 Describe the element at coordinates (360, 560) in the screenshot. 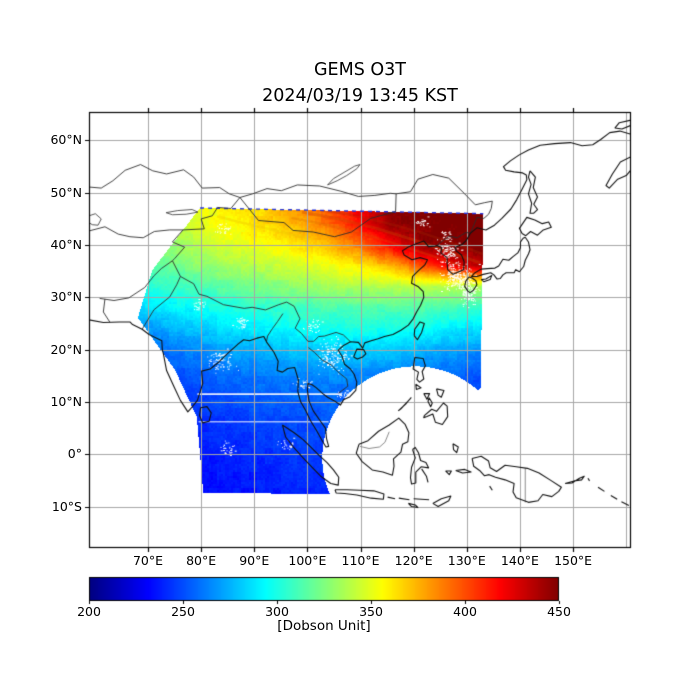

I see `x-tick-label: 110°E` at that location.